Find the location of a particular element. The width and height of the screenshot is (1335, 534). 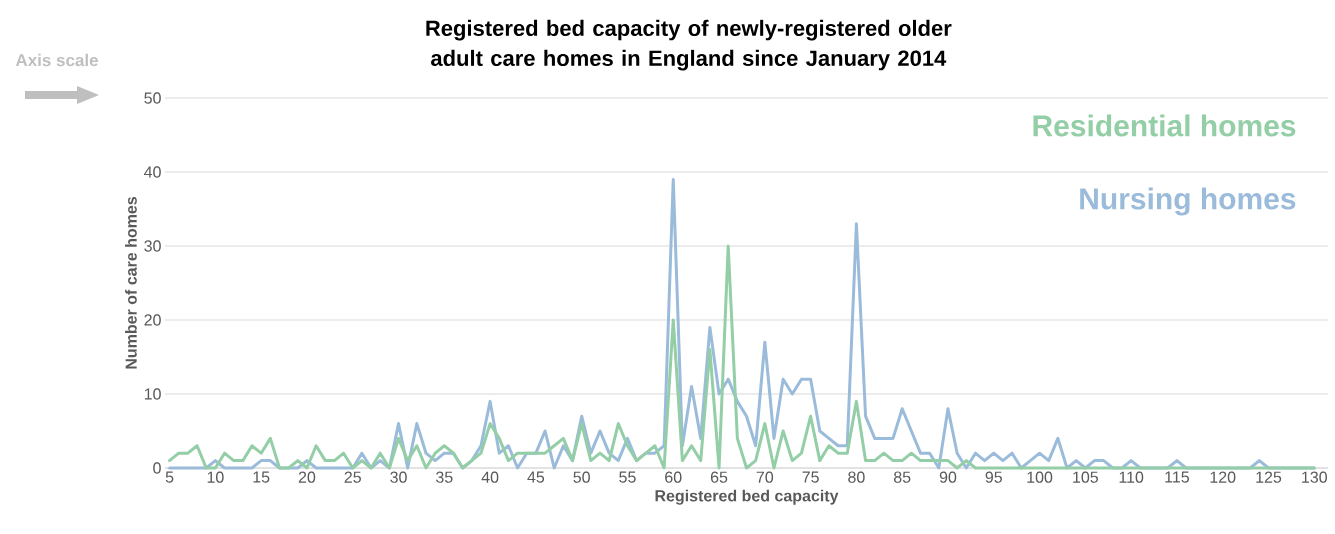

x-tick-label: 20 is located at coordinates (307, 477).